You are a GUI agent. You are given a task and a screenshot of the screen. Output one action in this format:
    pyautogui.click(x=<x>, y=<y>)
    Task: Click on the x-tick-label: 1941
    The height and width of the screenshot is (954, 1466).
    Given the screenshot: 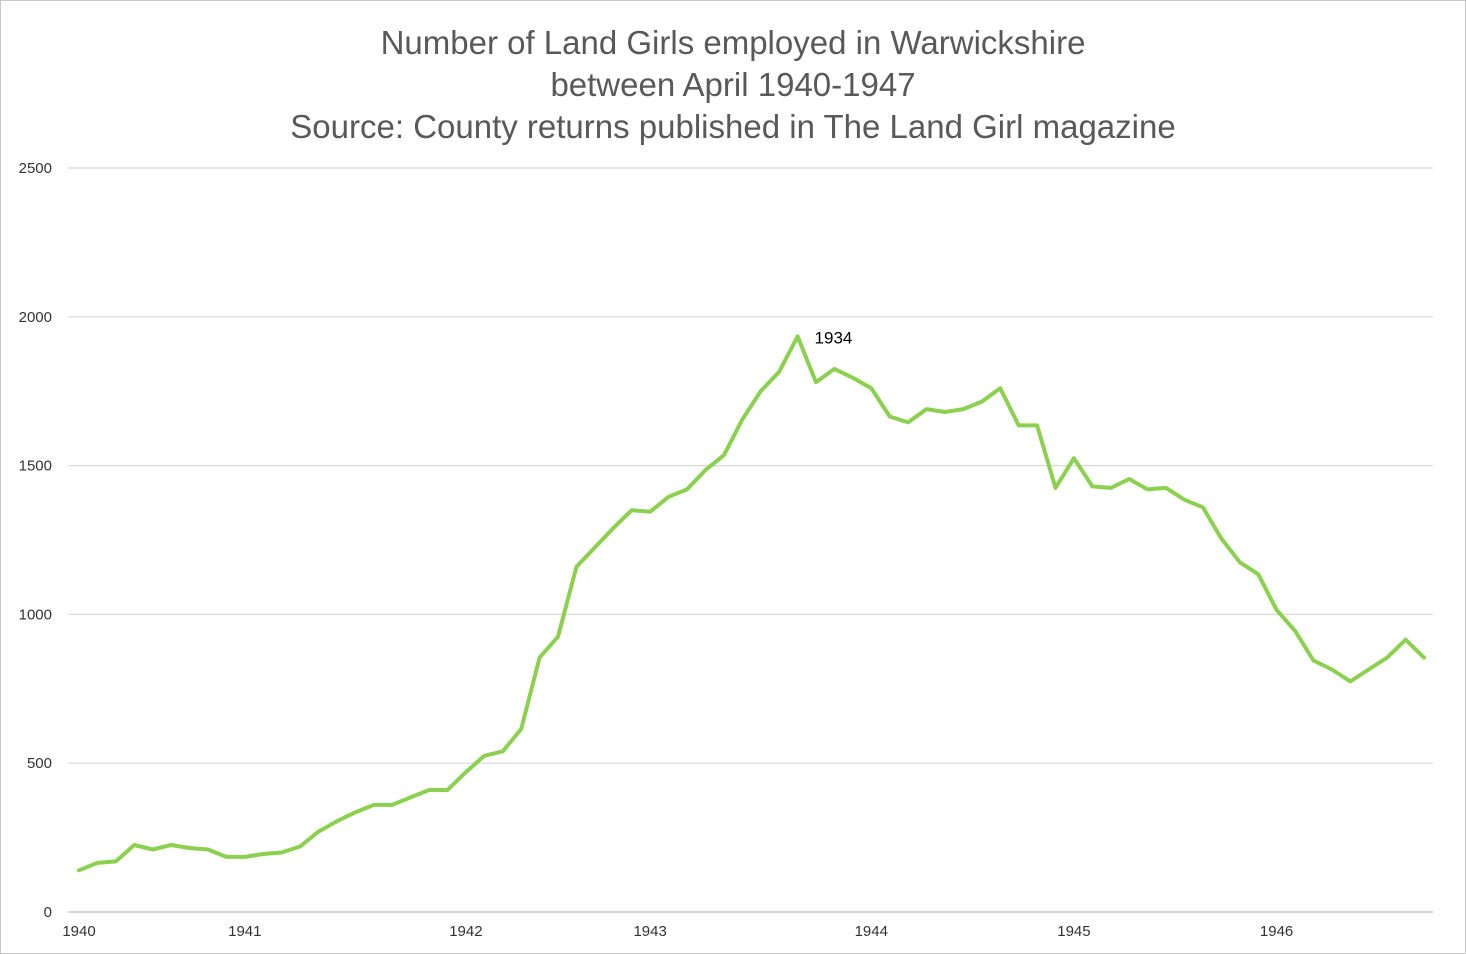 What is the action you would take?
    pyautogui.click(x=244, y=931)
    